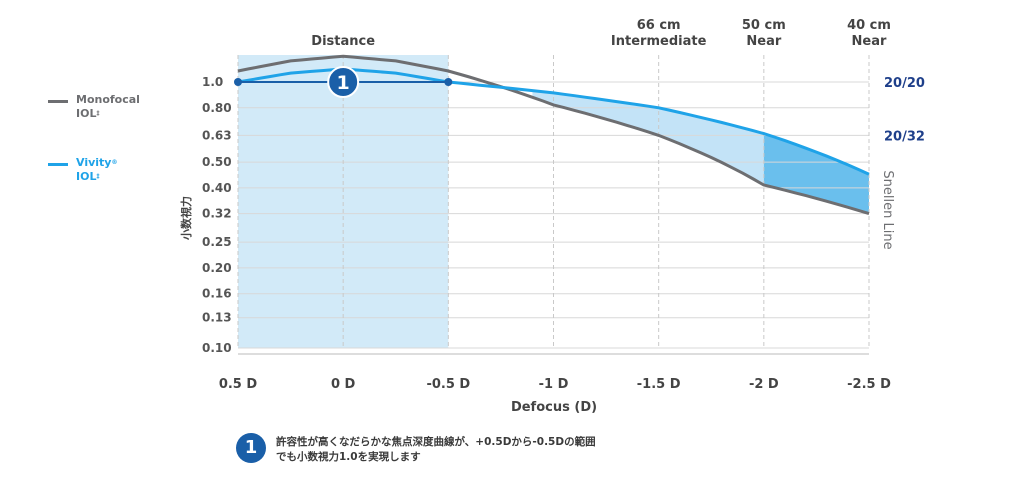 Image resolution: width=1024 pixels, height=495 pixels. I want to click on y-tick-label: 0.80, so click(217, 108).